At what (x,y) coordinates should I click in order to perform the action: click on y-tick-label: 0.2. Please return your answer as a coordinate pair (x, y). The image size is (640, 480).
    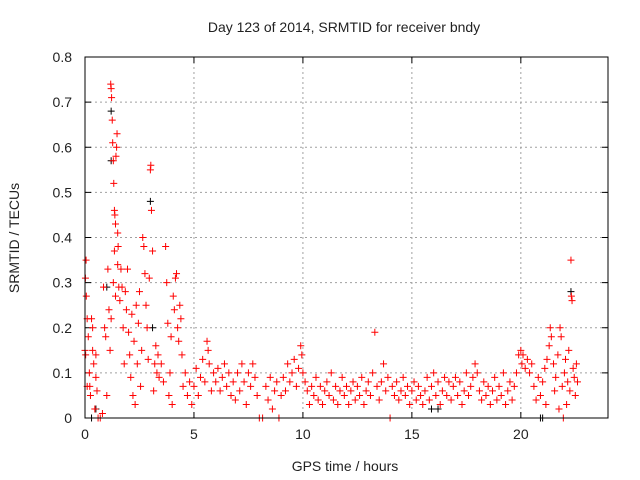
    Looking at the image, I should click on (63, 328).